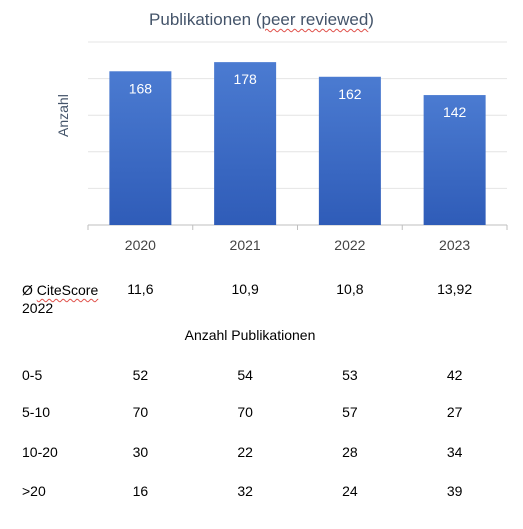  Describe the element at coordinates (454, 491) in the screenshot. I see `table-cell: 39` at that location.